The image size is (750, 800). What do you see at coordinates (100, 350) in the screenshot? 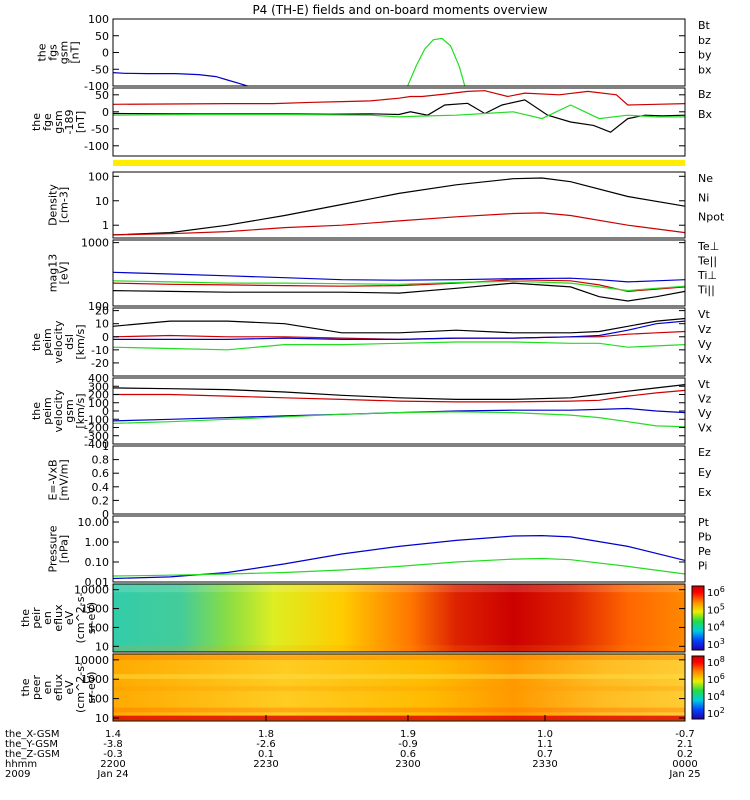
I see `y-tick-label: -10` at bounding box center [100, 350].